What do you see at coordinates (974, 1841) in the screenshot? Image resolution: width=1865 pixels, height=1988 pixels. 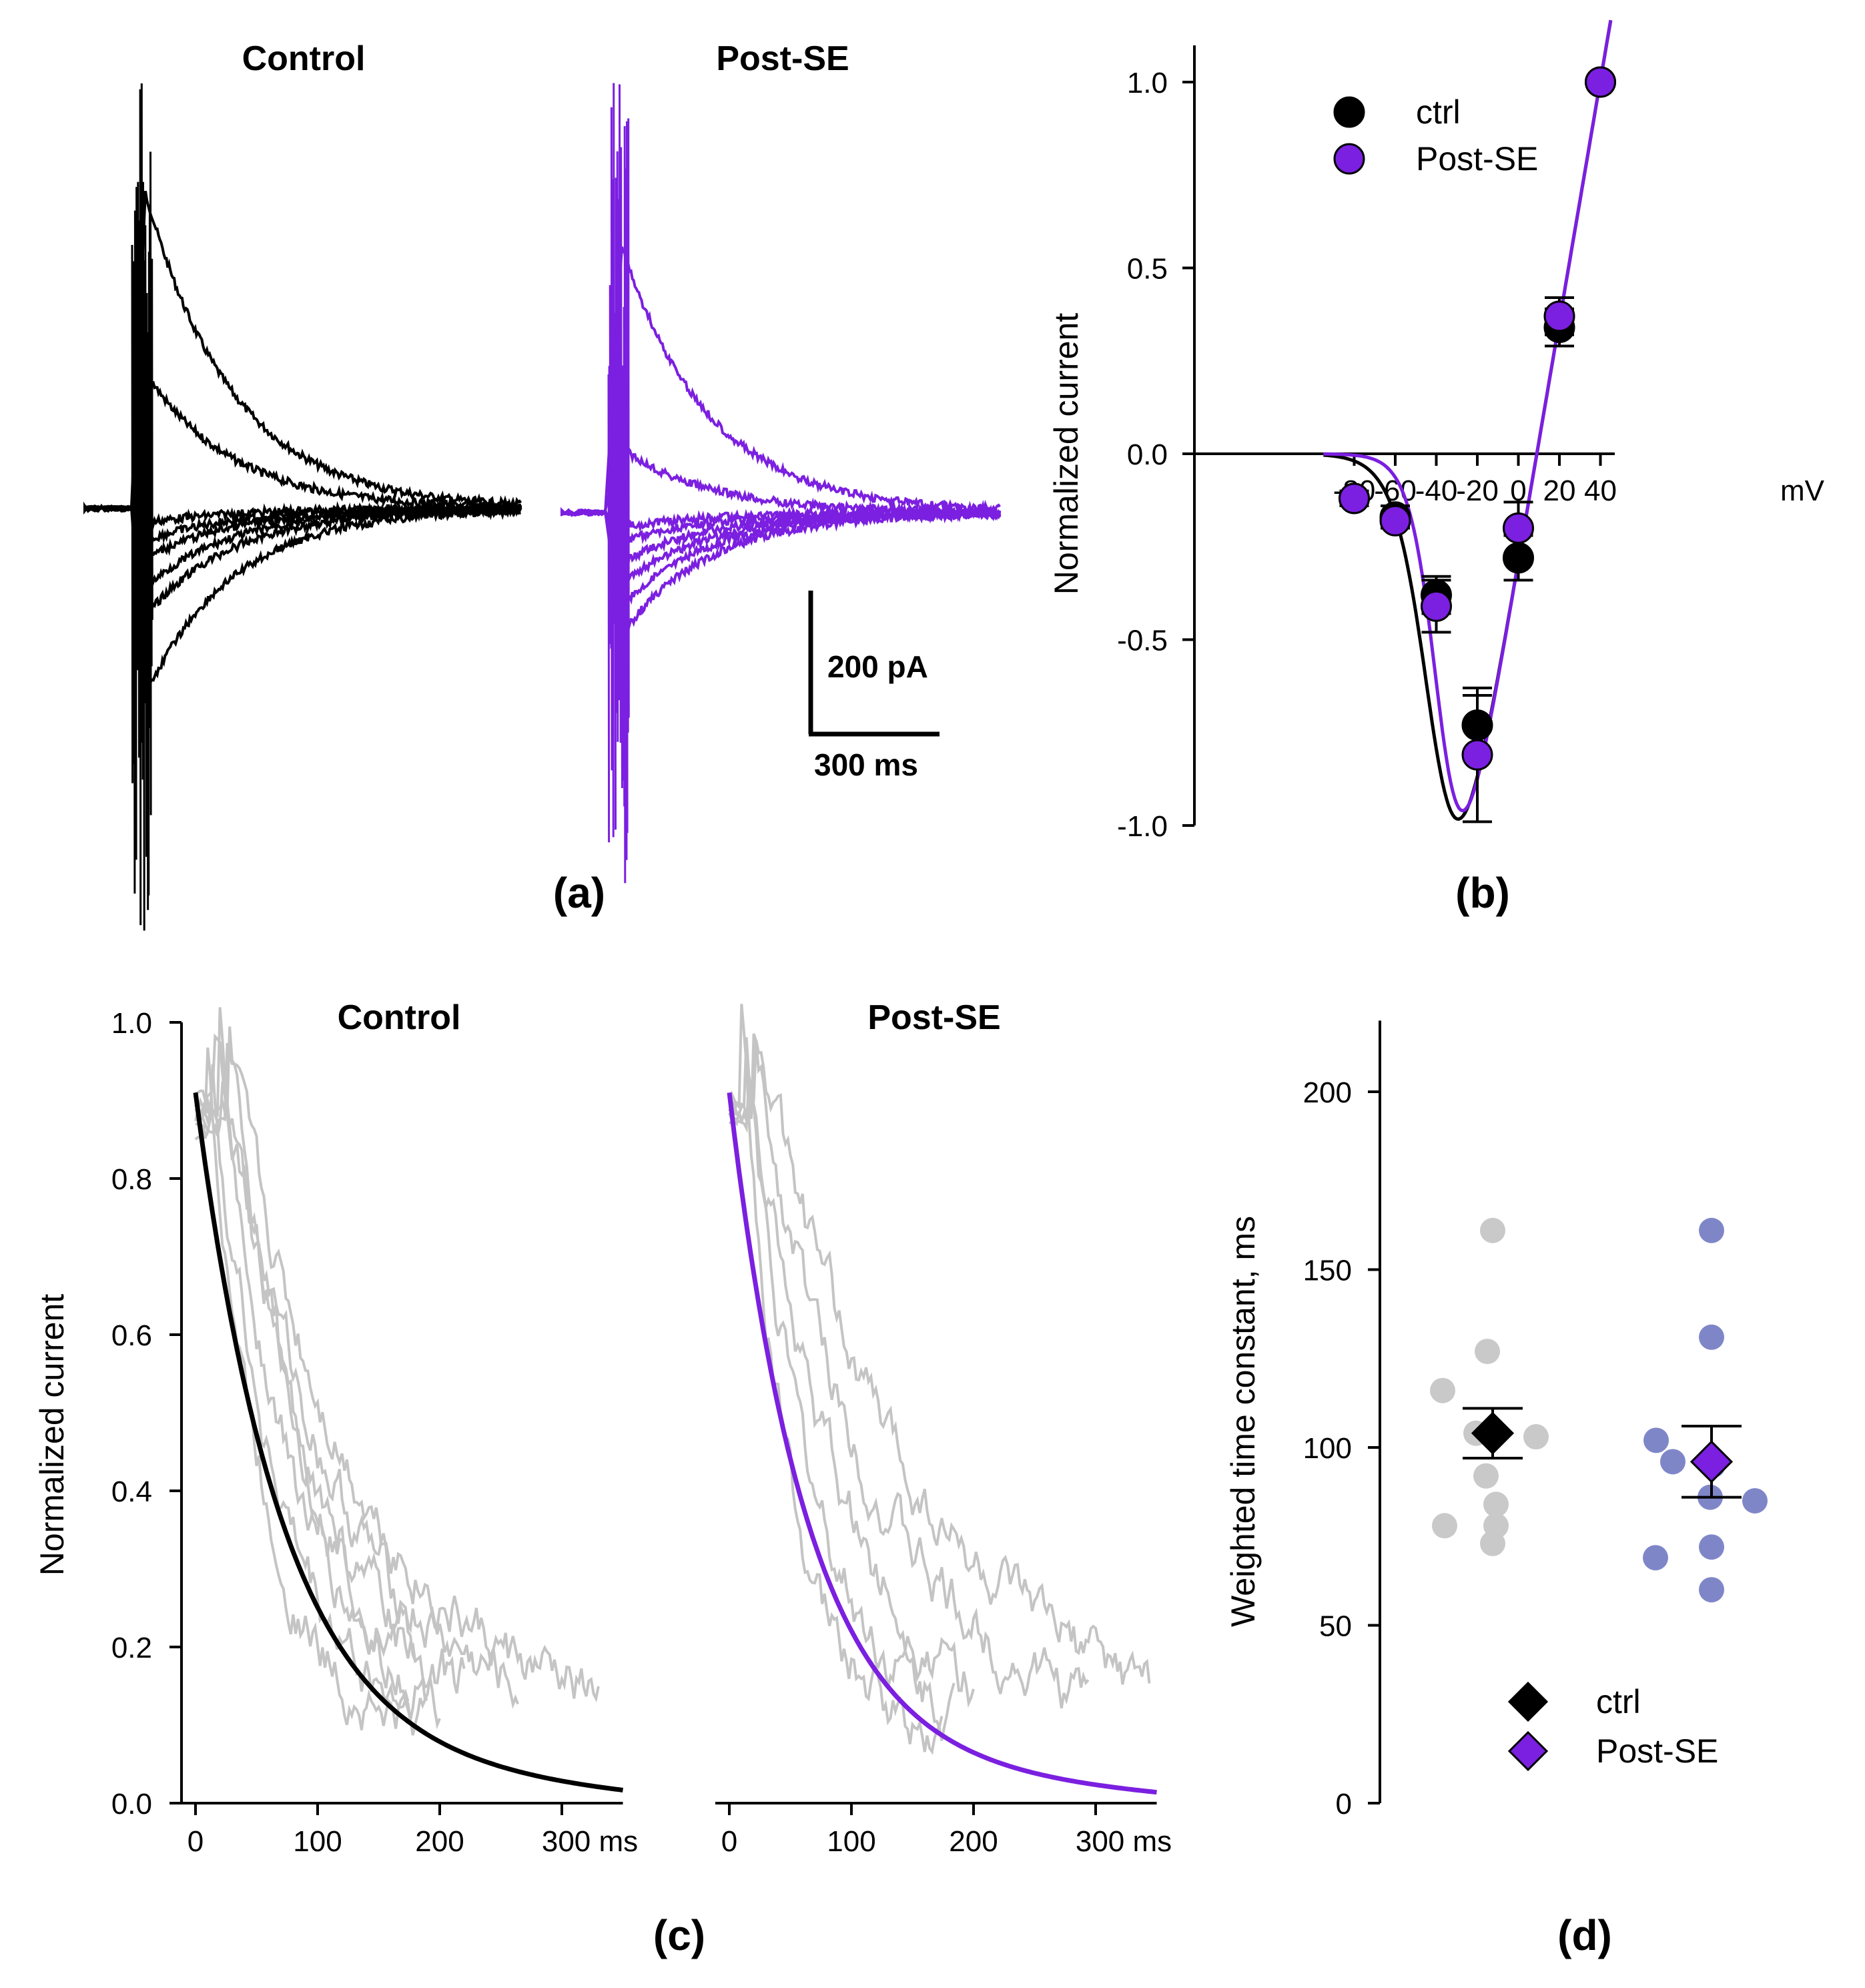 I see `decay-right-xtick-label: 200` at bounding box center [974, 1841].